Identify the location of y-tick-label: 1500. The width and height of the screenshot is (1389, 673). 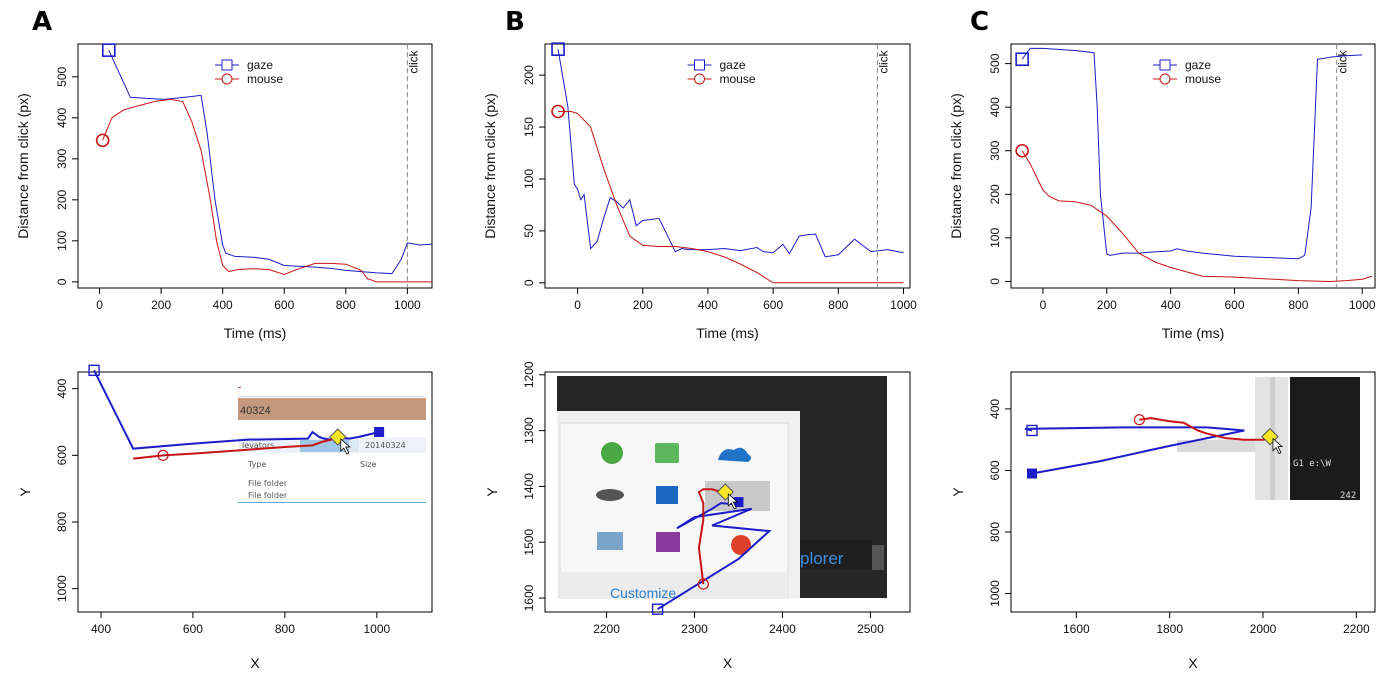
(529, 542).